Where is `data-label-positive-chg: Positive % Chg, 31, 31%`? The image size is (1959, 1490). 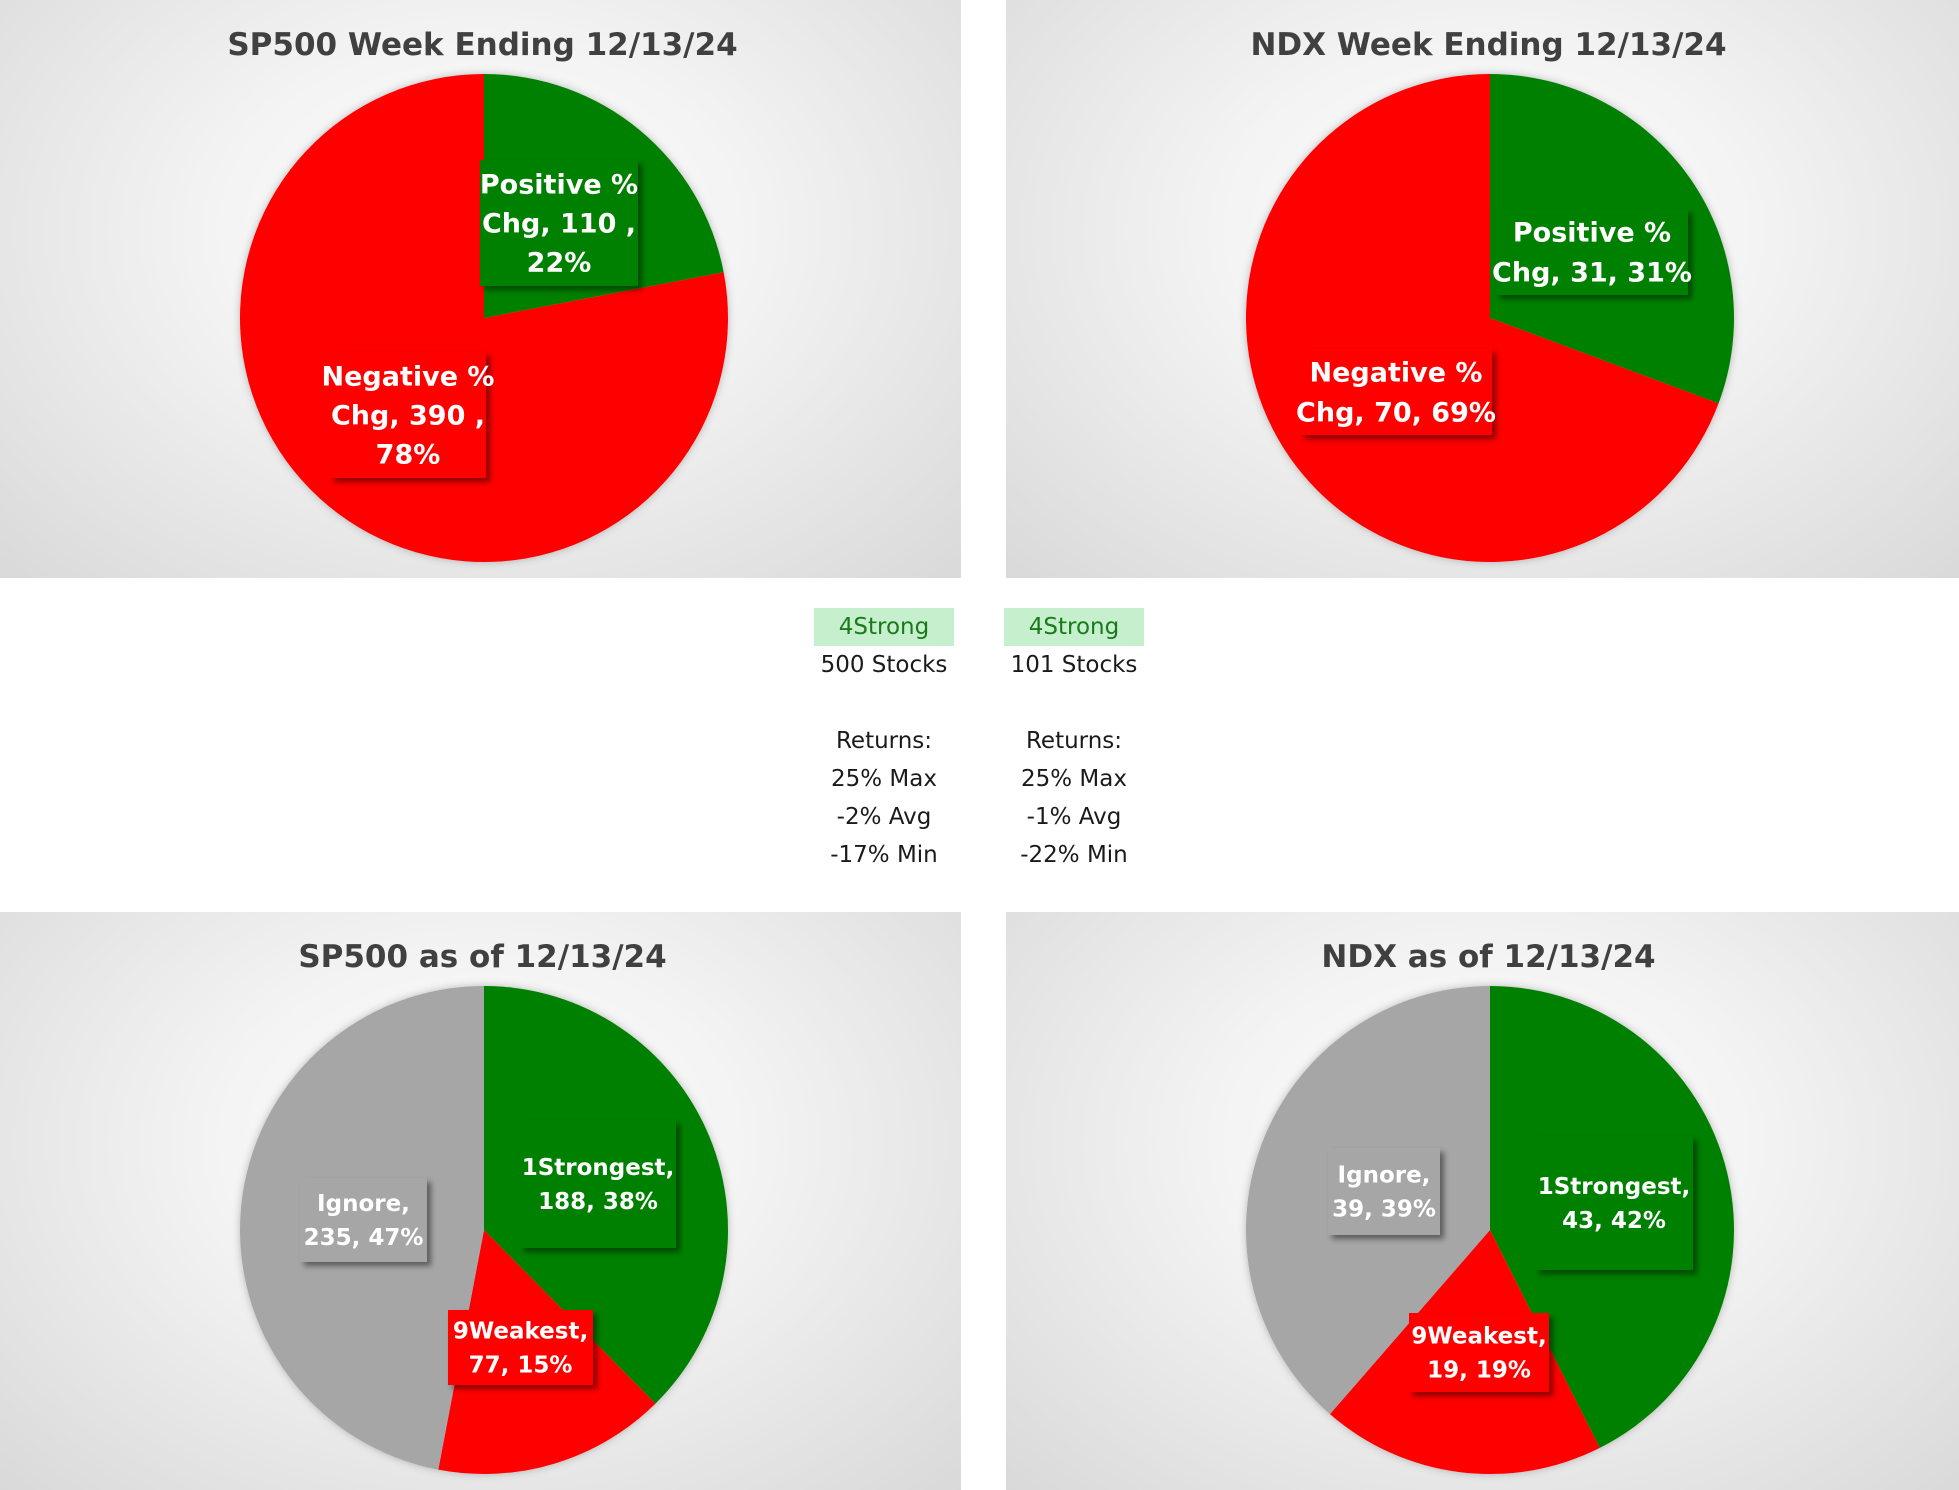 data-label-positive-chg: Positive % Chg, 31, 31% is located at coordinates (1592, 252).